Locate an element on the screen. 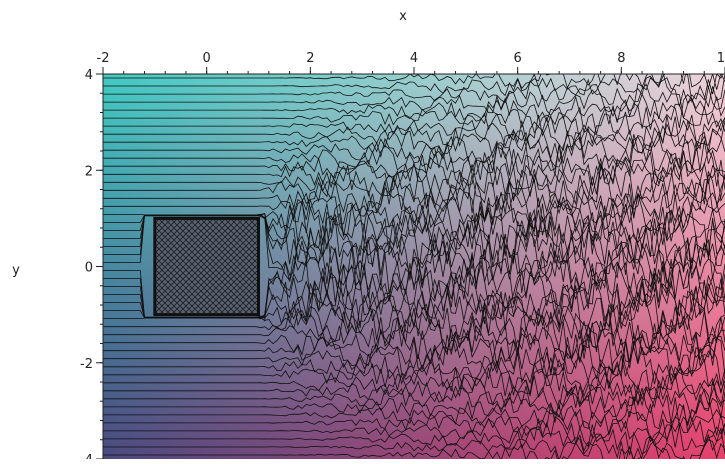 Image resolution: width=725 pixels, height=464 pixels. x-tick-label: 2 is located at coordinates (310, 58).